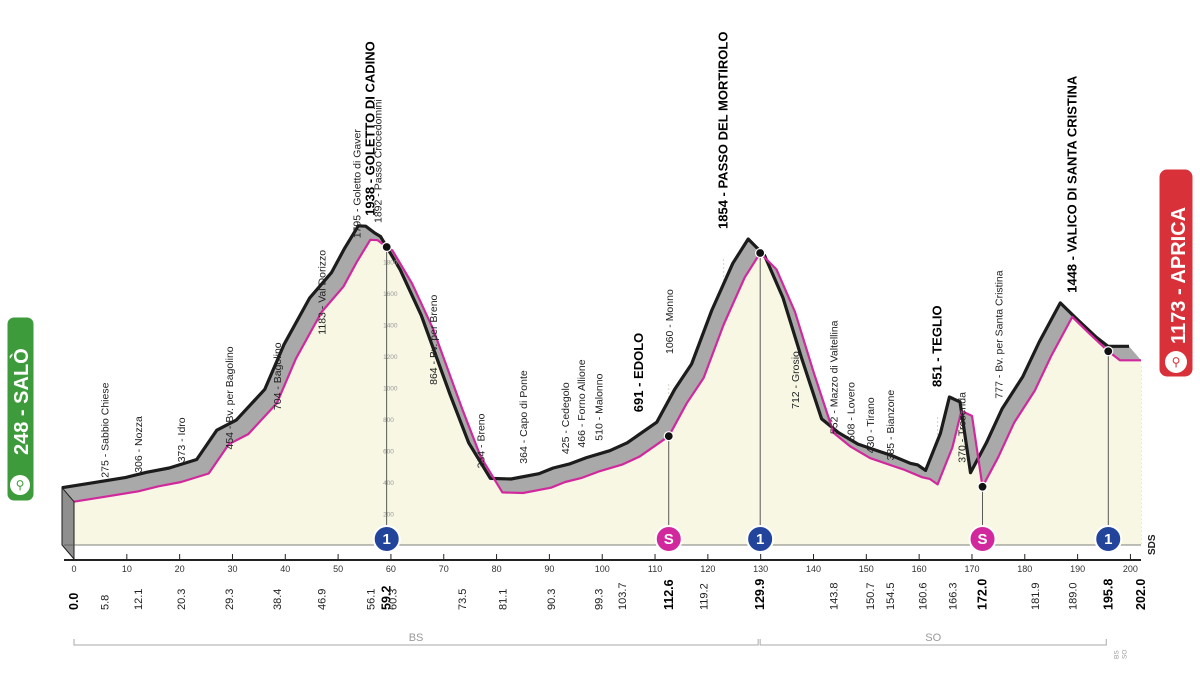  Describe the element at coordinates (369, 128) in the screenshot. I see `waypoint-label: 1938 - GOLETTO DI CADINO` at that location.